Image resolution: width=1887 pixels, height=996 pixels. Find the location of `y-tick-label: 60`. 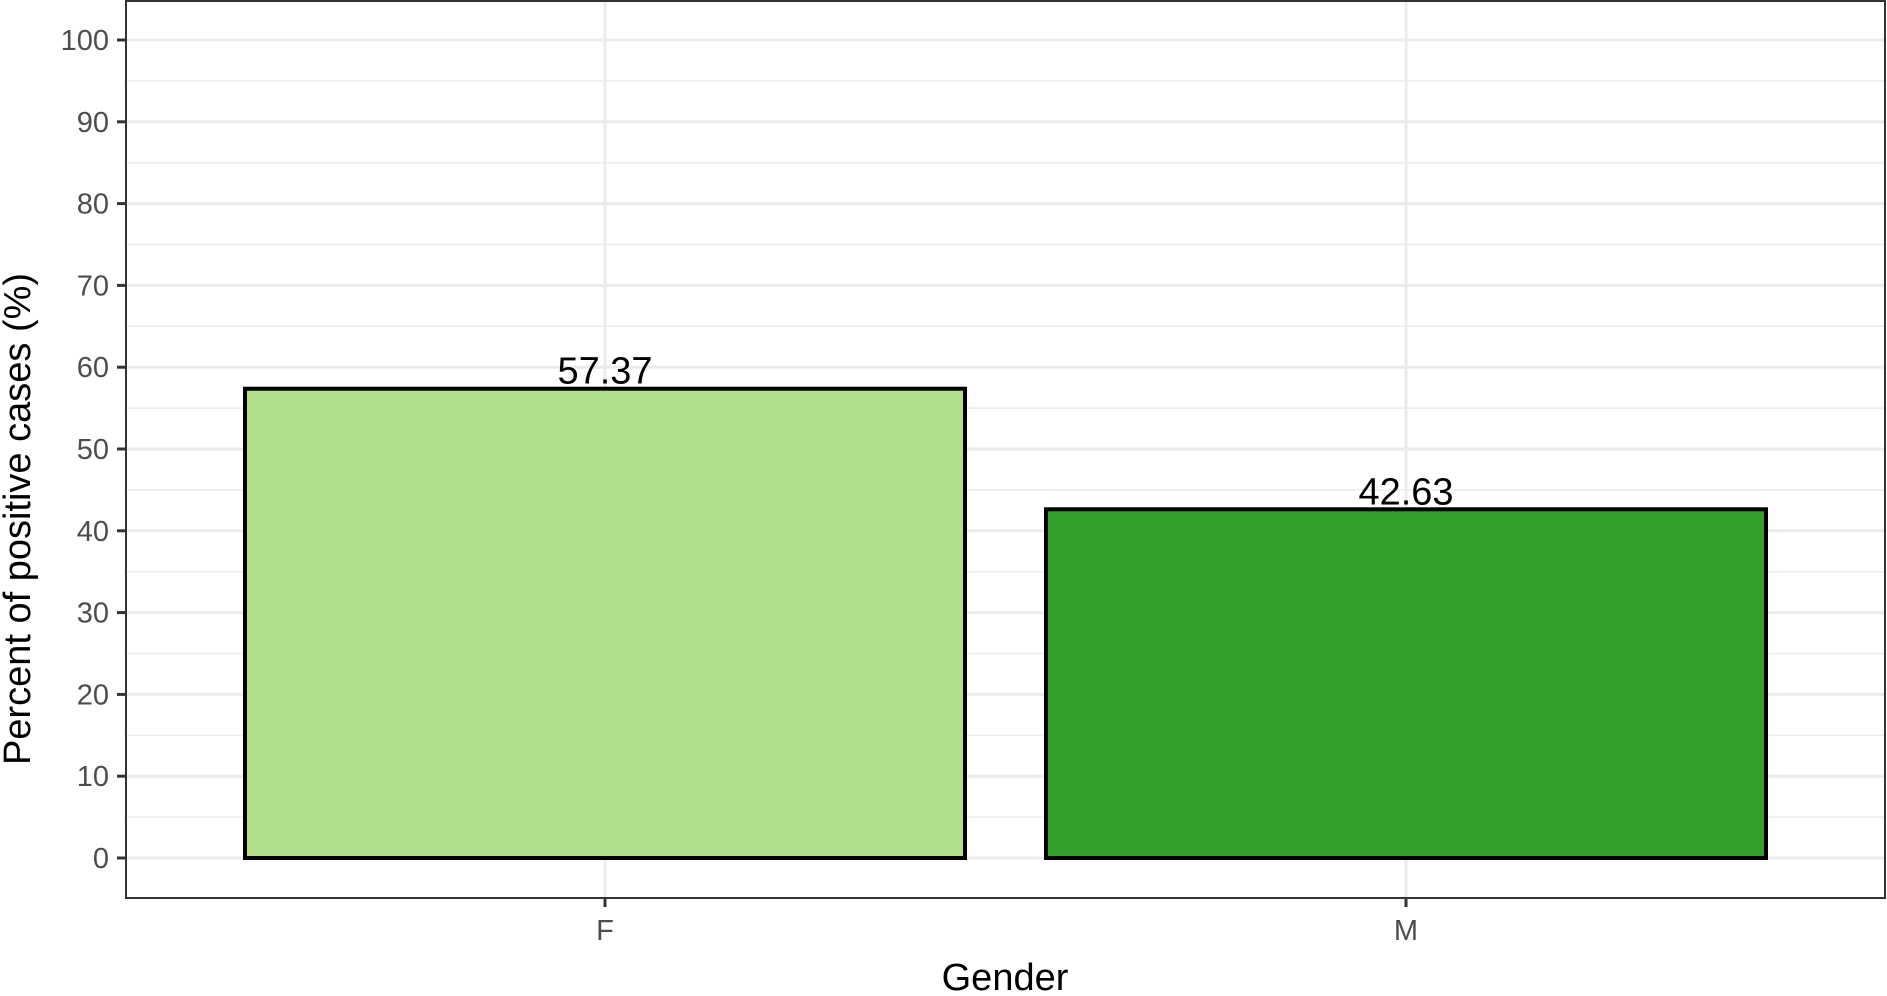

y-tick-label: 60 is located at coordinates (93, 368).